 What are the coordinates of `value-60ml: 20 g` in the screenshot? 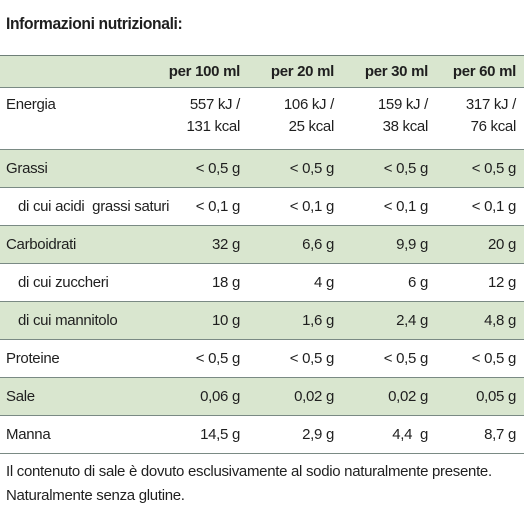 It's located at (502, 244).